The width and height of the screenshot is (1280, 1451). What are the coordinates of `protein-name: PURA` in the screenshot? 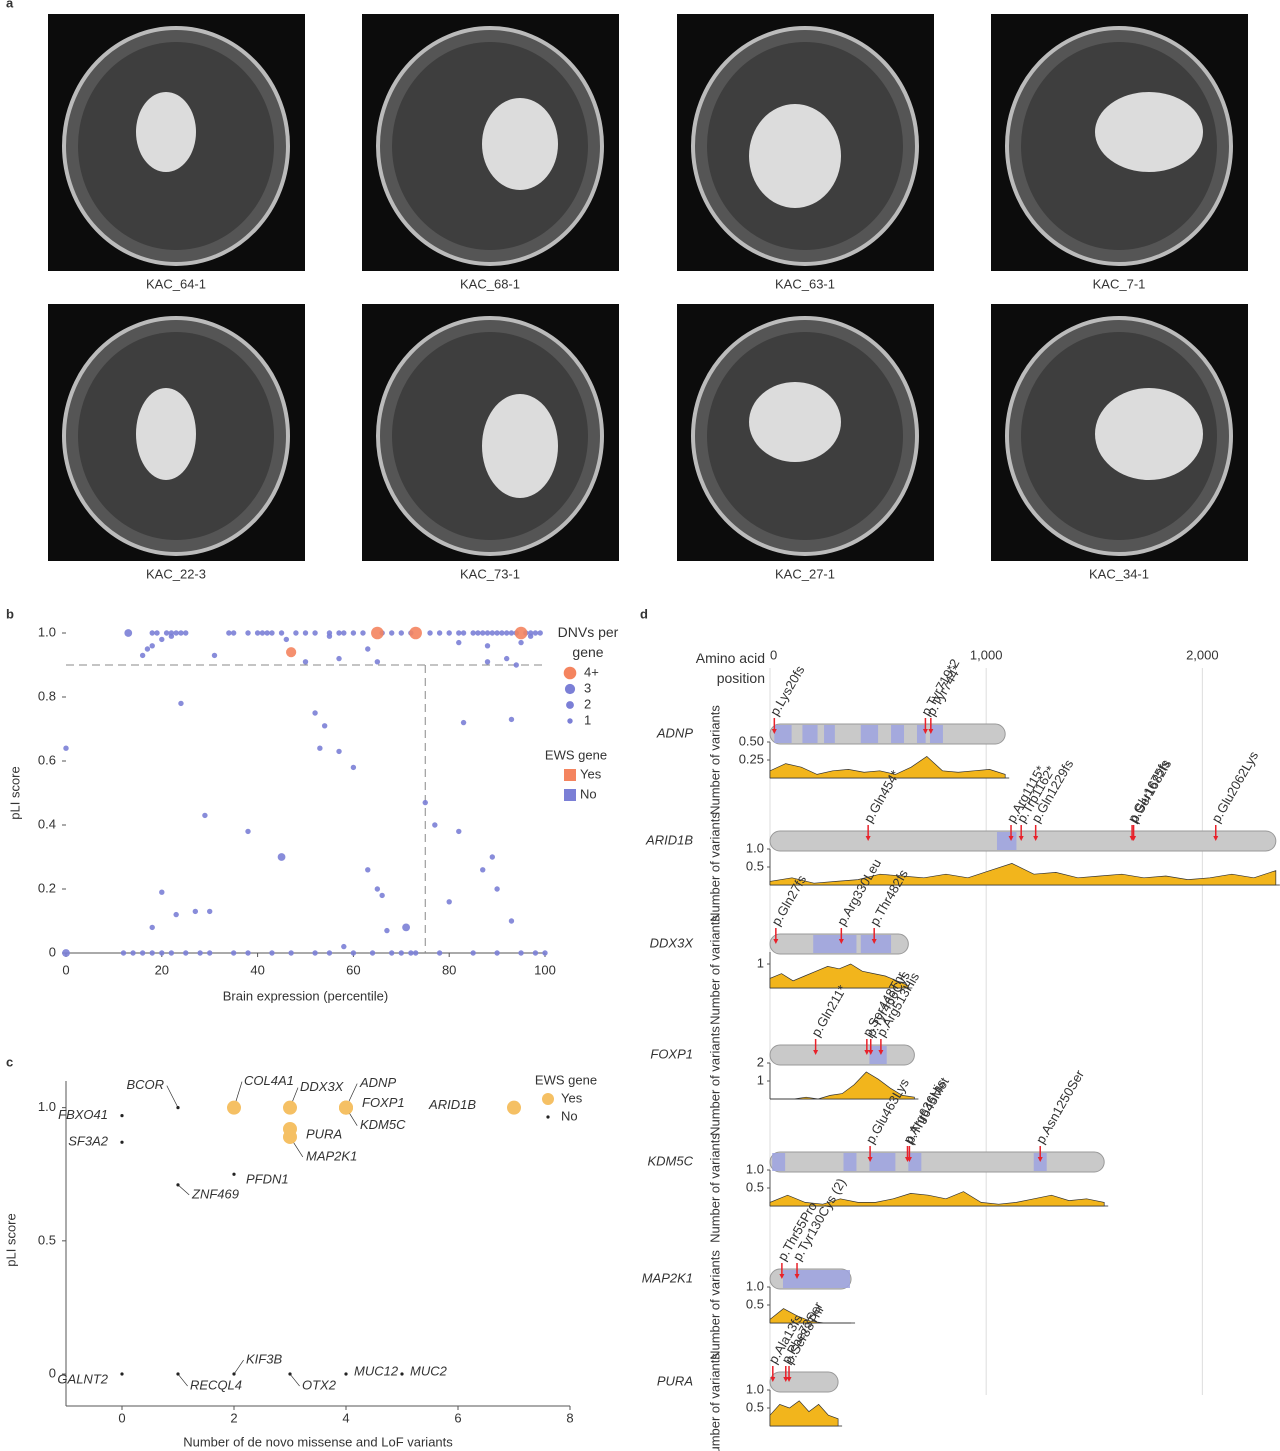 It's located at (675, 1380).